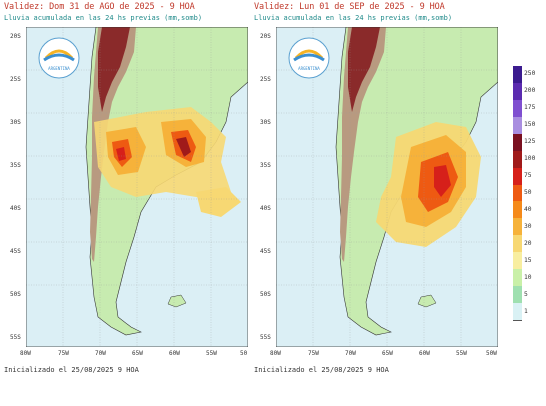 The width and height of the screenshot is (546, 406). I want to click on colorbar-label: 100, so click(530, 159).